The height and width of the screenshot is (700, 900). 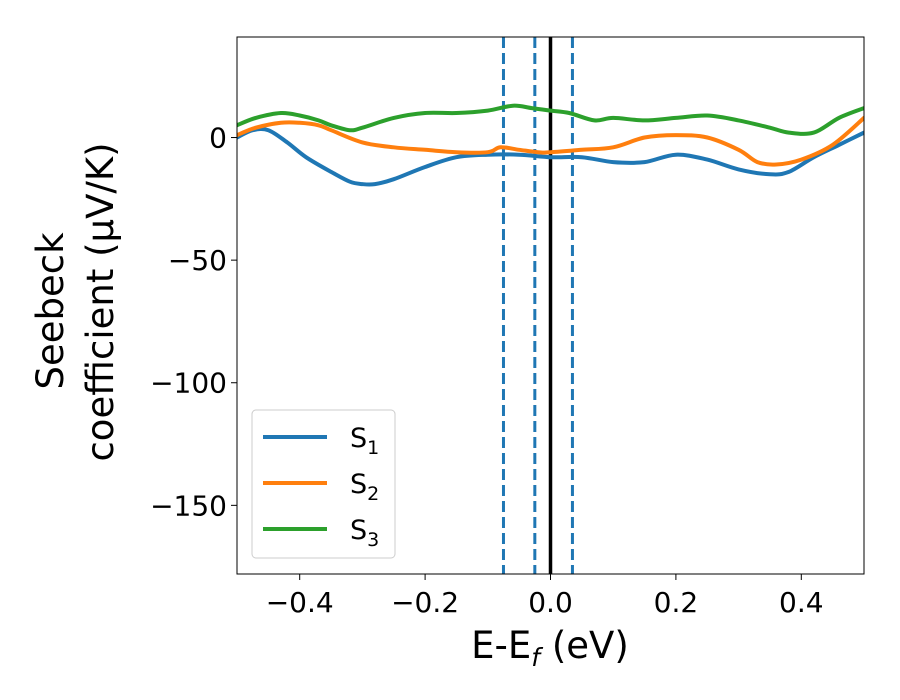 I want to click on legend-label-1: S1, so click(x=364, y=441).